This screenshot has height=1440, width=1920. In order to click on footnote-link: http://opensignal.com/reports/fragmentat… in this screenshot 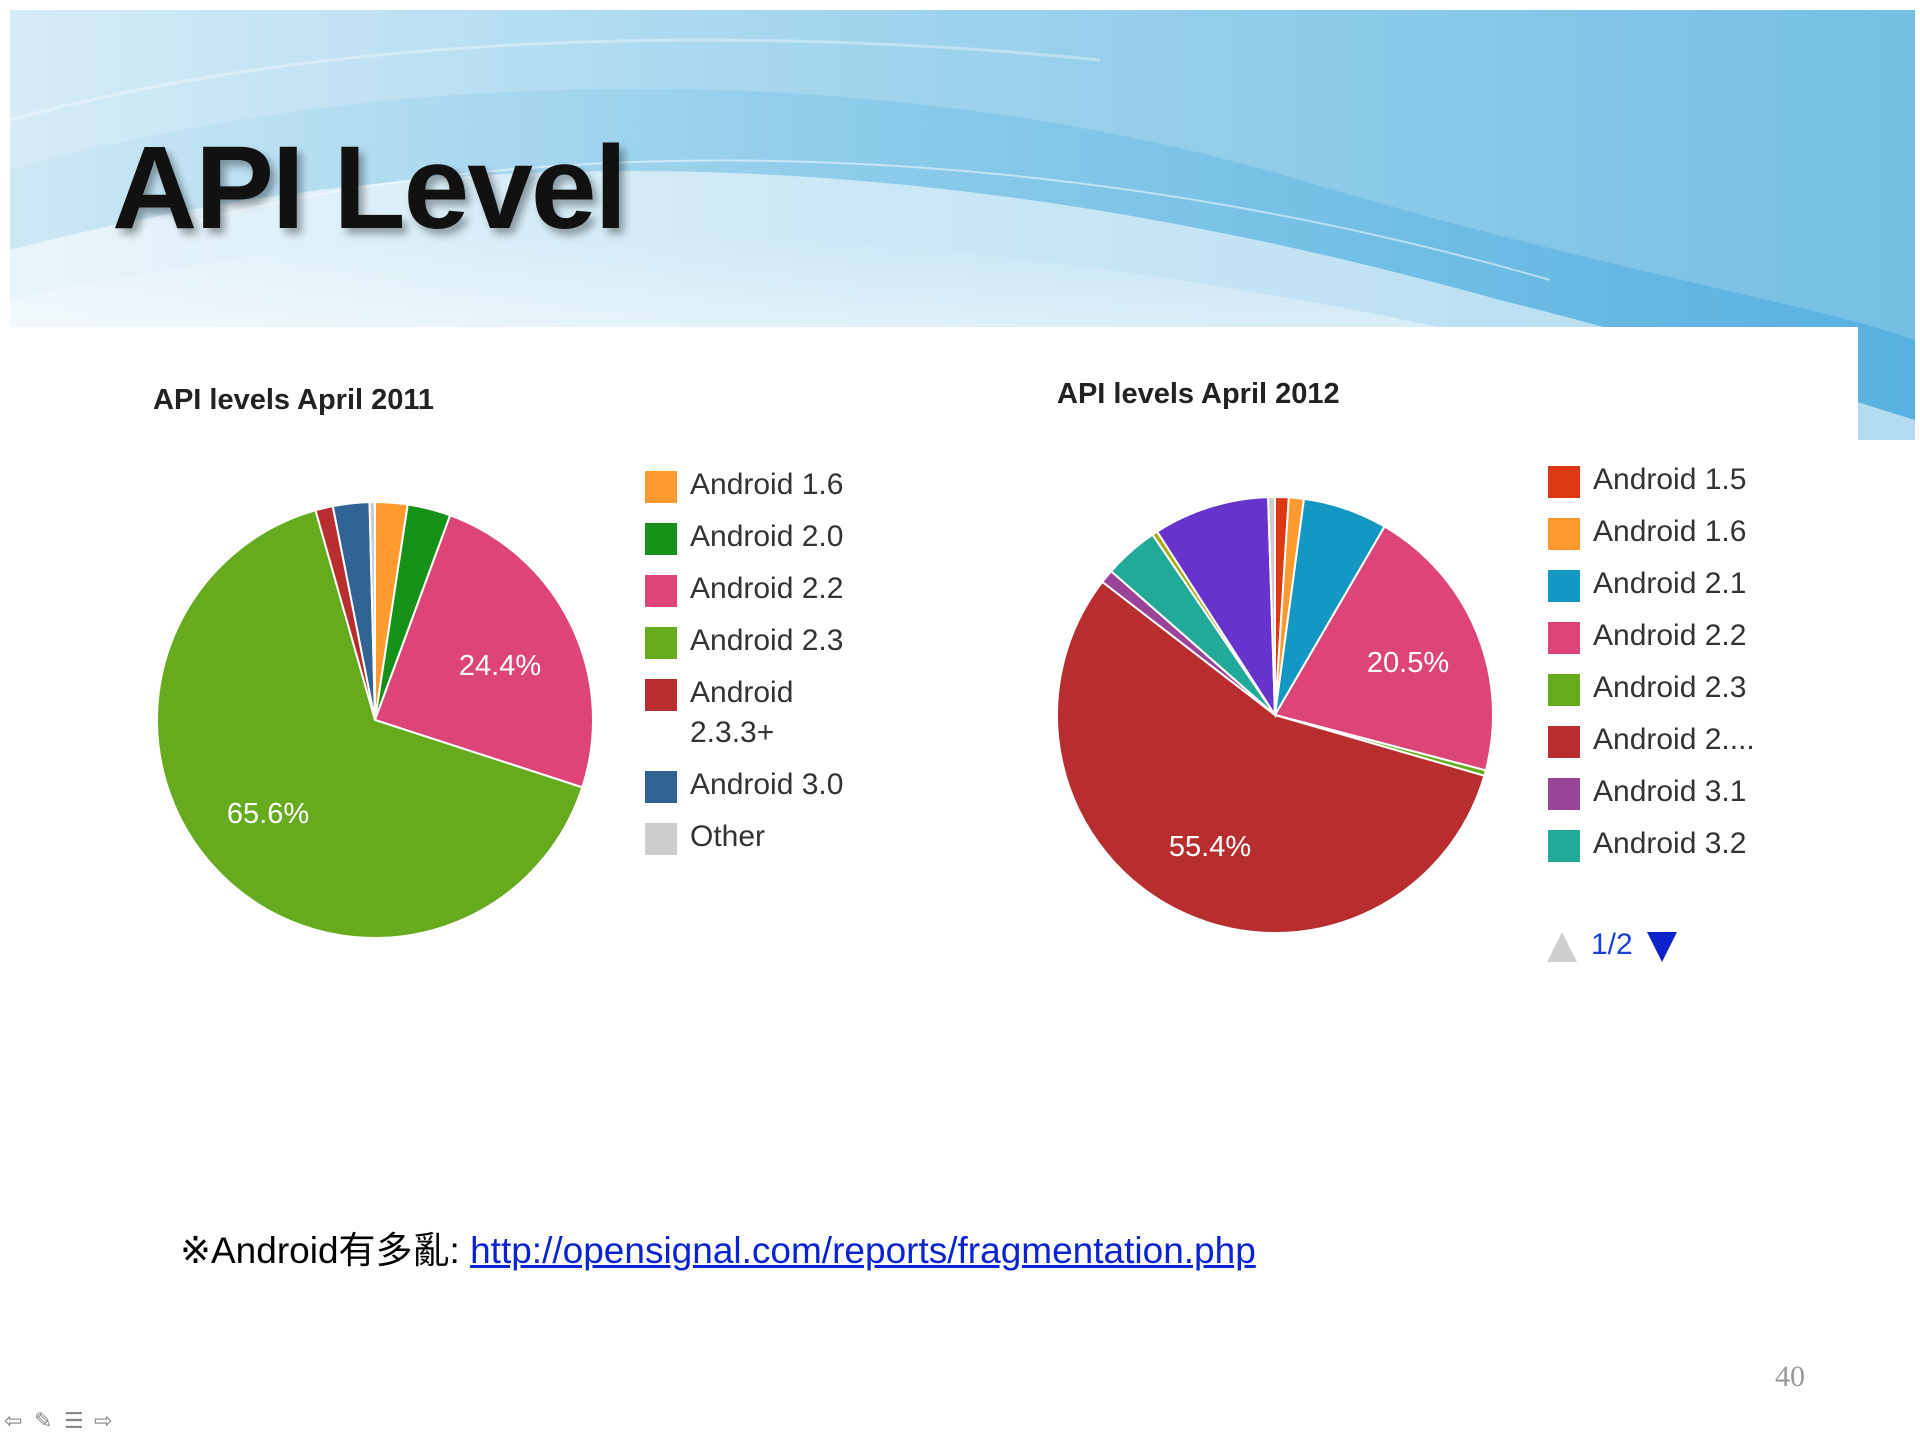, I will do `click(863, 1250)`.